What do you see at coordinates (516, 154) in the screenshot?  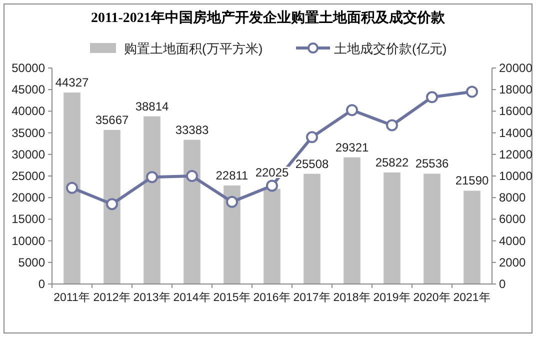 I see `y2-tick-label: 12000` at bounding box center [516, 154].